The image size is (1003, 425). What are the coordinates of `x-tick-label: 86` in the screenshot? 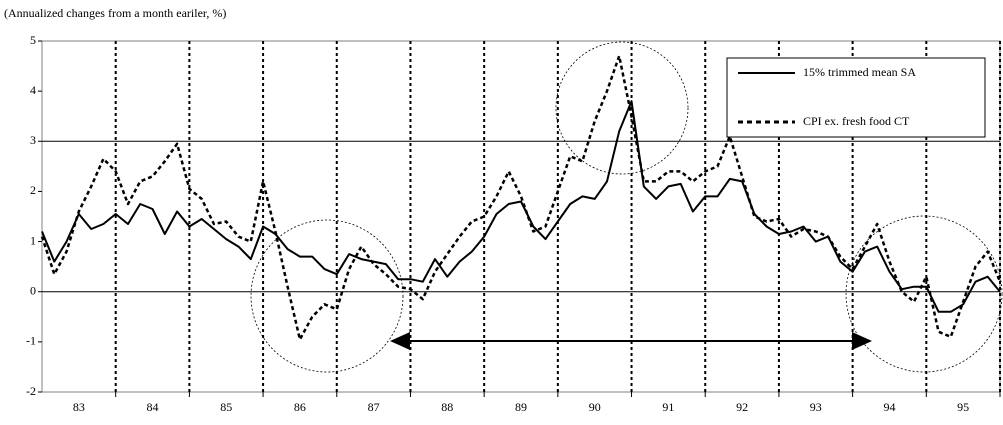 It's located at (300, 407).